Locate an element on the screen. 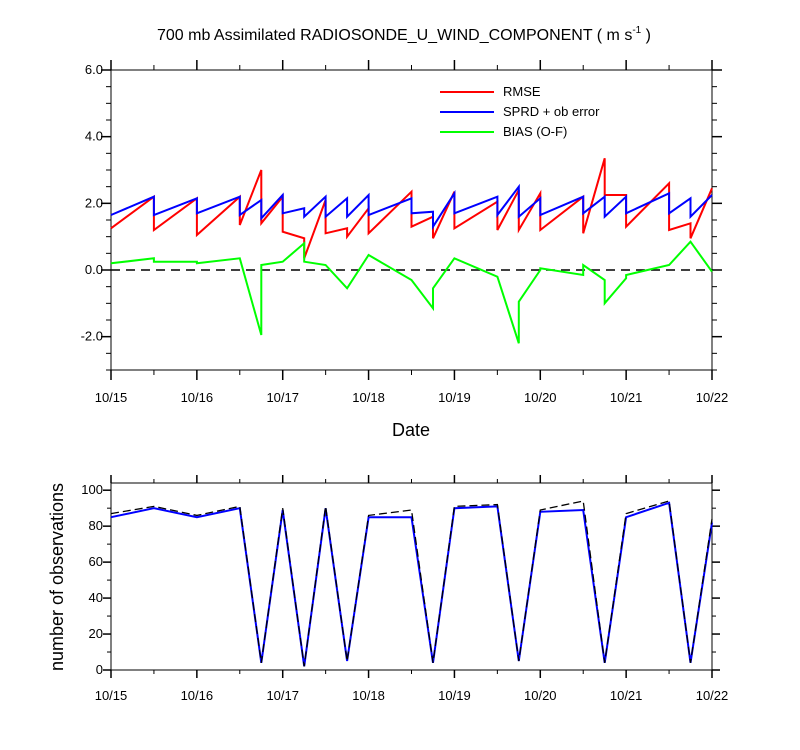  series-line-sprd-ob-error is located at coordinates (411, 207).